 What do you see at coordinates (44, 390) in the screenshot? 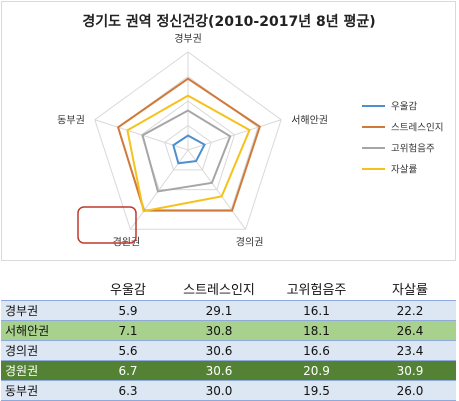
I see `row-header: 동부권` at bounding box center [44, 390].